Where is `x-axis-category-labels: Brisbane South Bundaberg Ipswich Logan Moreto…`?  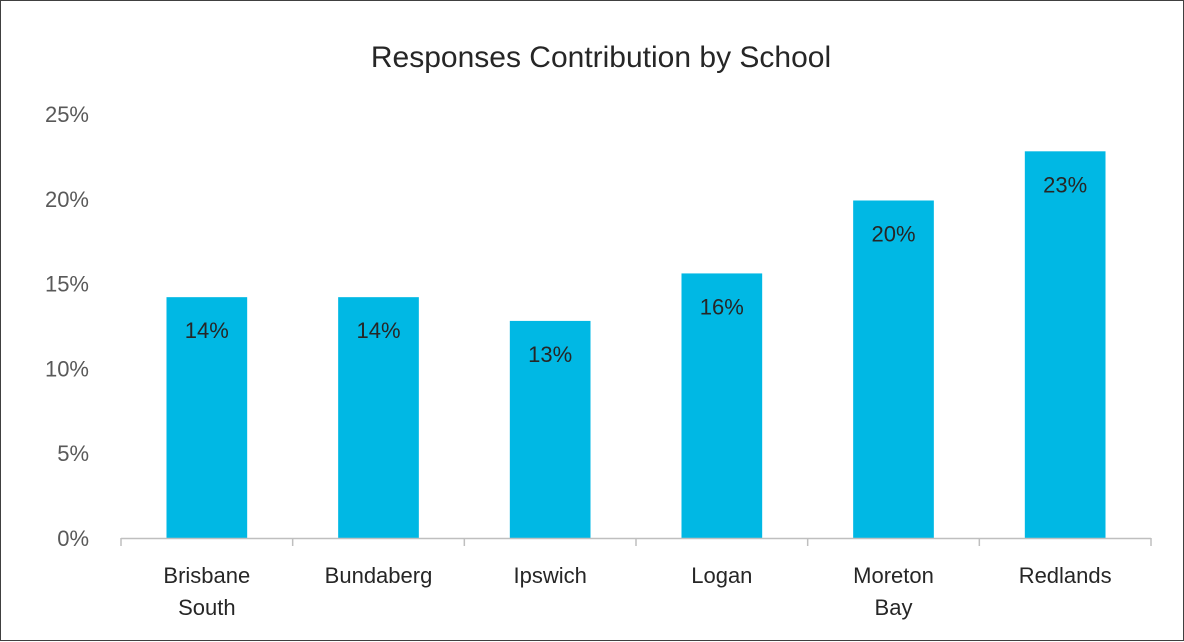 x-axis-category-labels: Brisbane South Bundaberg Ipswich Logan Moreto… is located at coordinates (637, 591).